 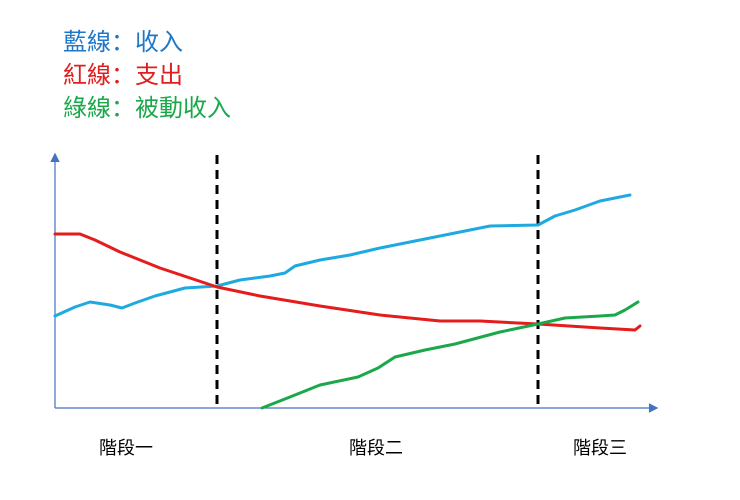 I want to click on legend-red: 紅線：支出, so click(x=123, y=75).